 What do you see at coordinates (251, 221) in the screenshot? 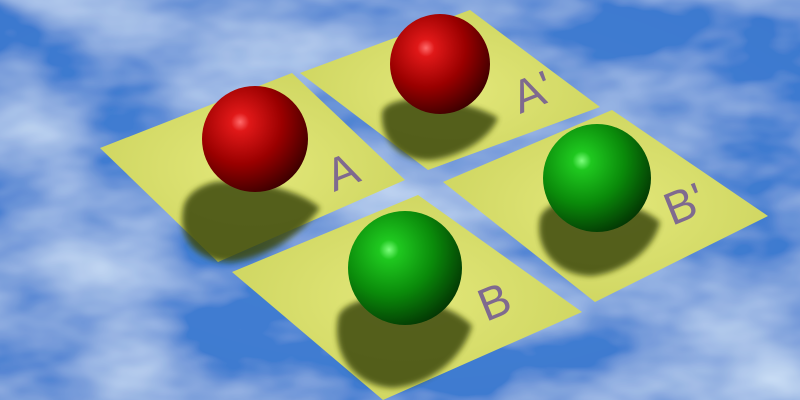
I see `tile-a-shadow` at bounding box center [251, 221].